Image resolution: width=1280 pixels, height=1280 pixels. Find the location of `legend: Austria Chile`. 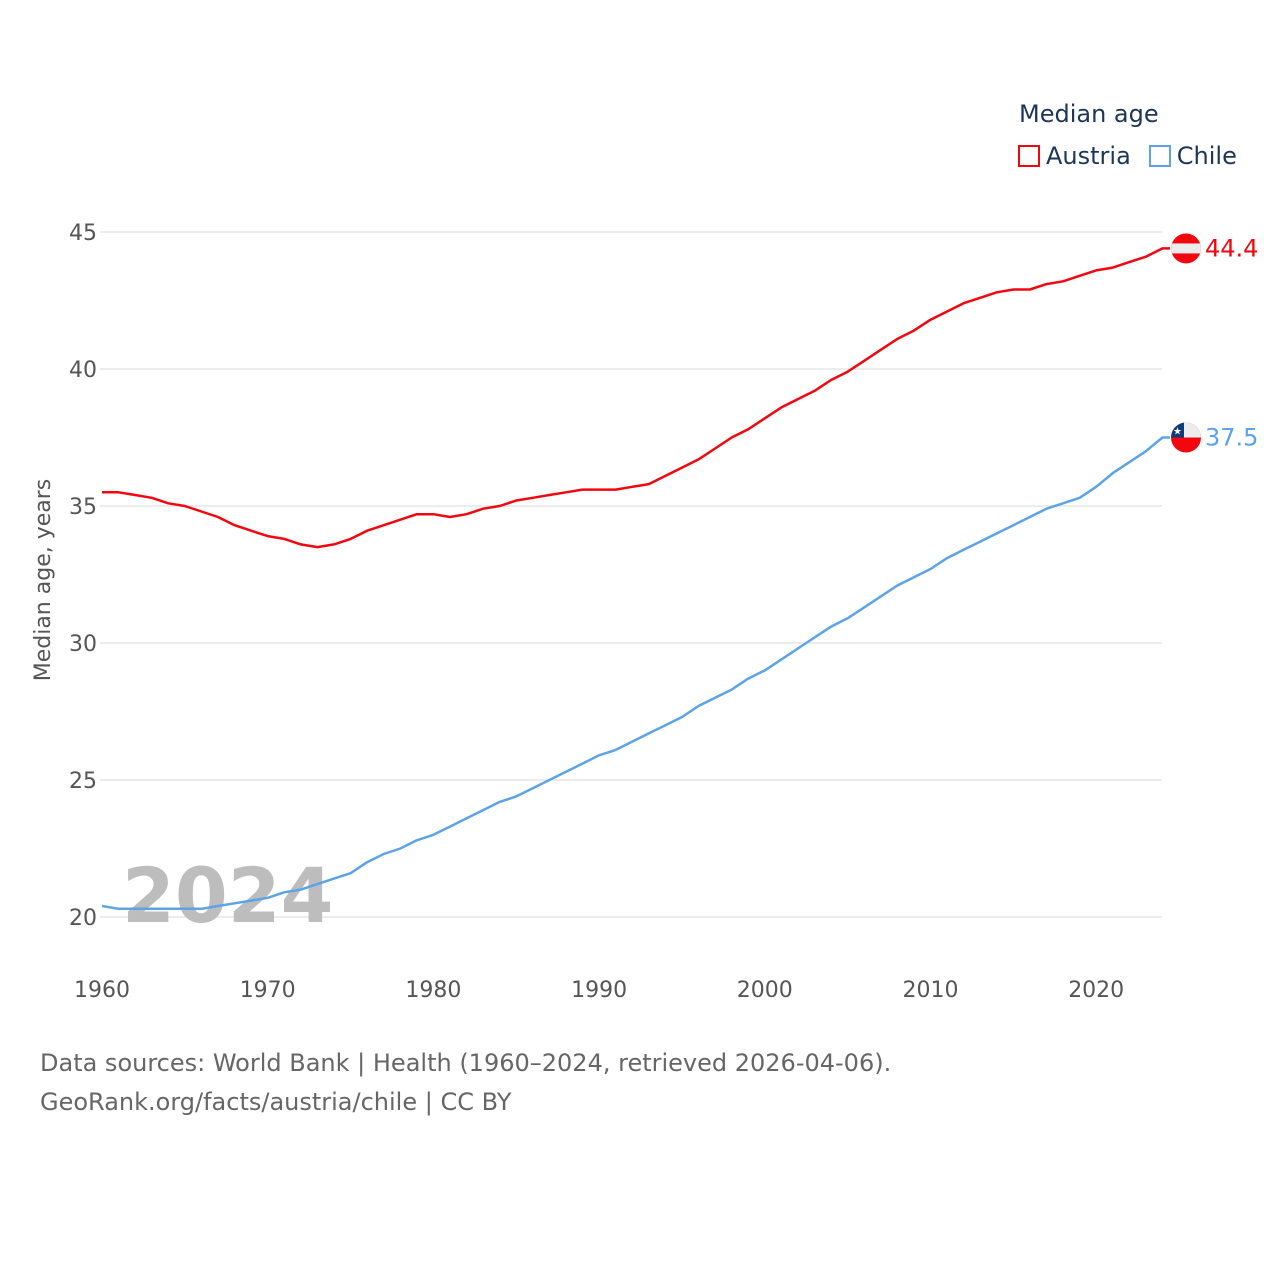

legend: Austria Chile is located at coordinates (1127, 156).